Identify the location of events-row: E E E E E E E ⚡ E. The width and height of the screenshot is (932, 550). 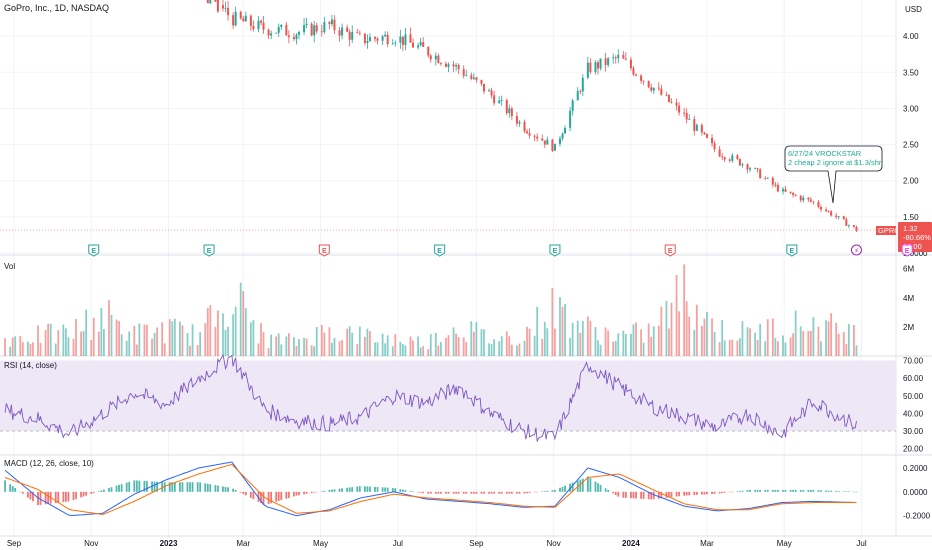
(500, 250).